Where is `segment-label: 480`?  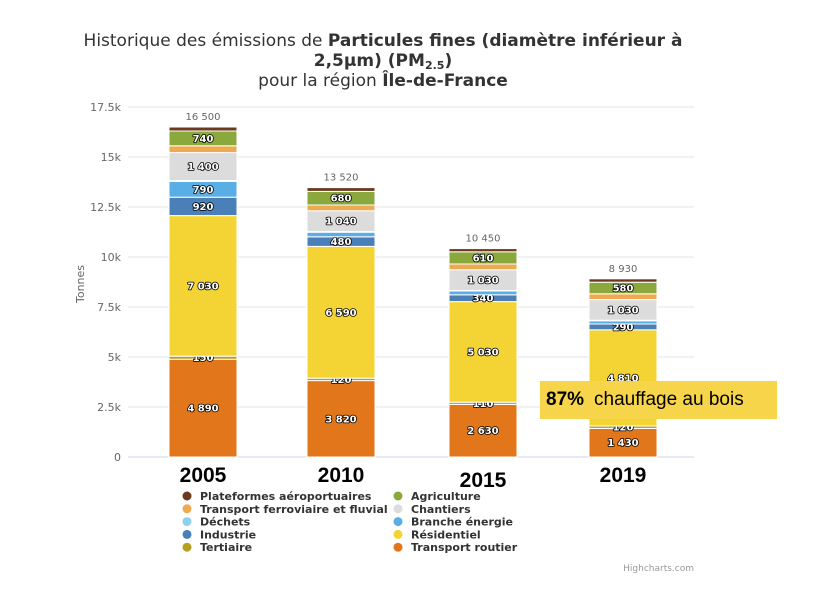 segment-label: 480 is located at coordinates (341, 242).